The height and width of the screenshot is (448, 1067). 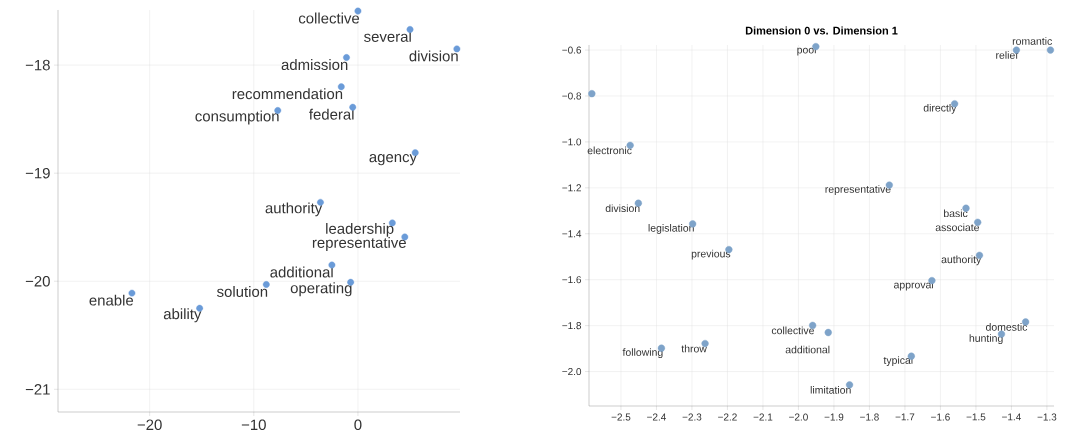 I want to click on annotation: directly, so click(x=940, y=108).